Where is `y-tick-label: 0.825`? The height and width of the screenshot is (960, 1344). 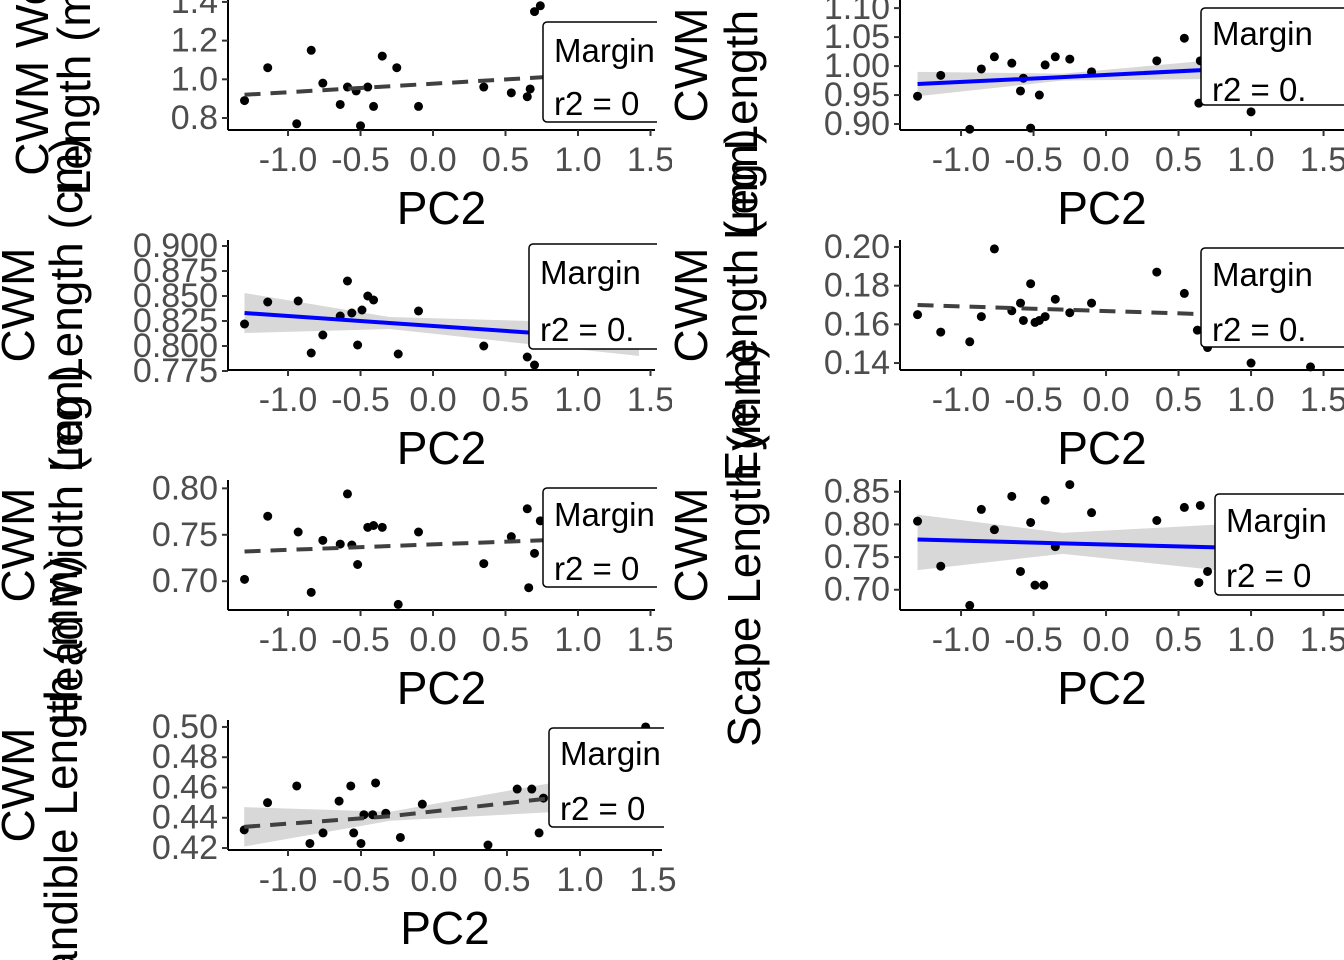
y-tick-label: 0.825 is located at coordinates (175, 321).